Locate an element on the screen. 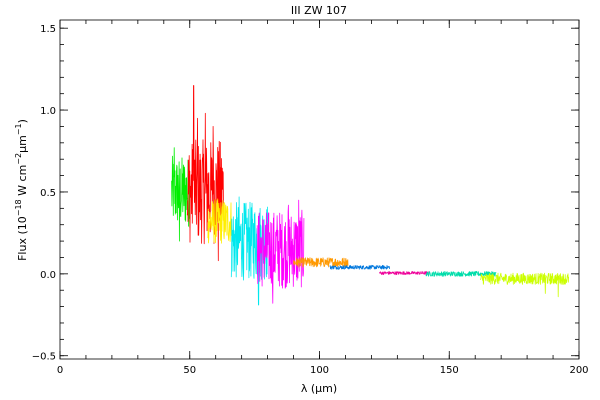  y-axis-label: Flux (10−18 W cm−2μm−1) is located at coordinates (21, 190).